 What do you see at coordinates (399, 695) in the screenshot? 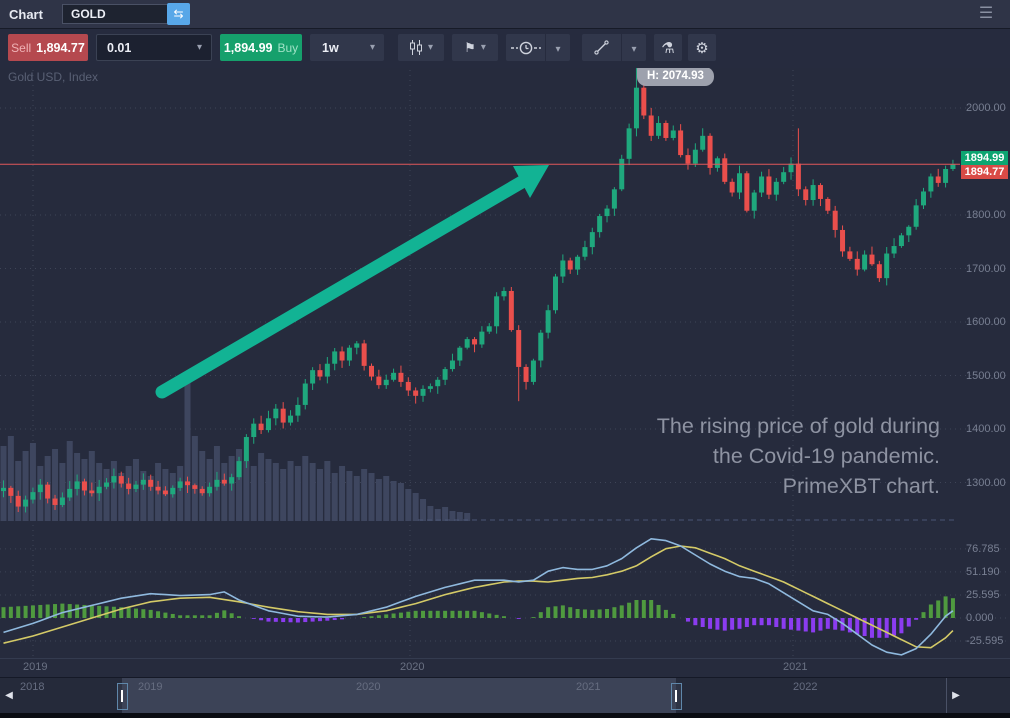
I see `scrubber-selection-window` at bounding box center [399, 695].